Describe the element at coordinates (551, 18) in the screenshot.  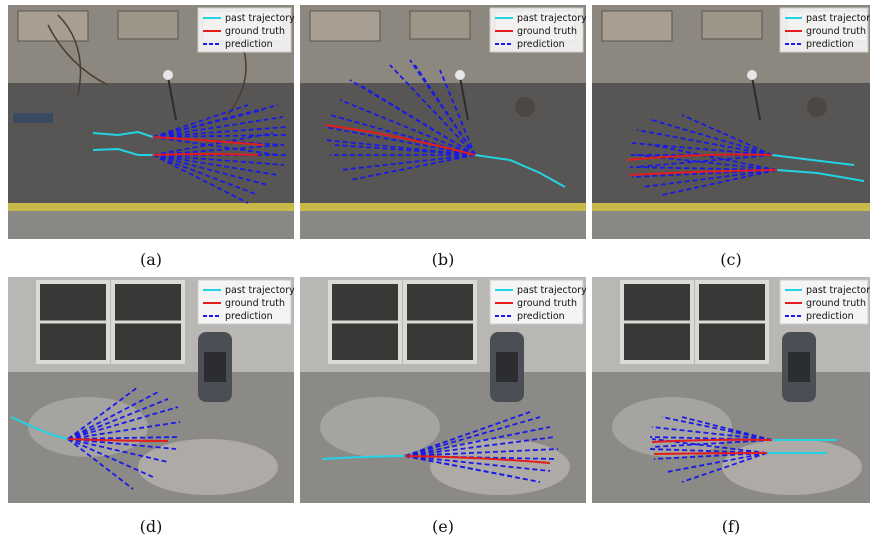
I see `legend-past-b: past trajectory` at that location.